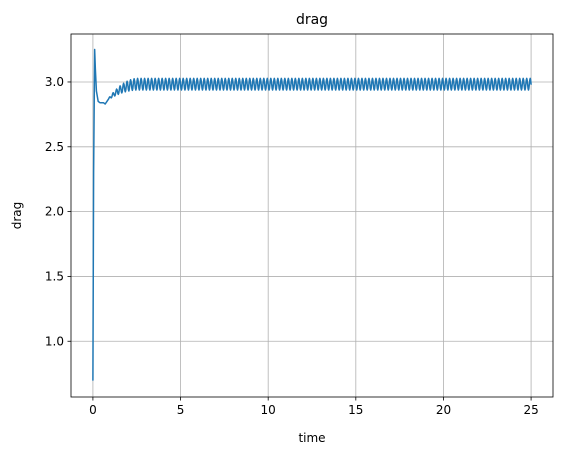 Image resolution: width=567 pixels, height=459 pixels. What do you see at coordinates (54, 147) in the screenshot?
I see `y-tick-label-3: 2.5` at bounding box center [54, 147].